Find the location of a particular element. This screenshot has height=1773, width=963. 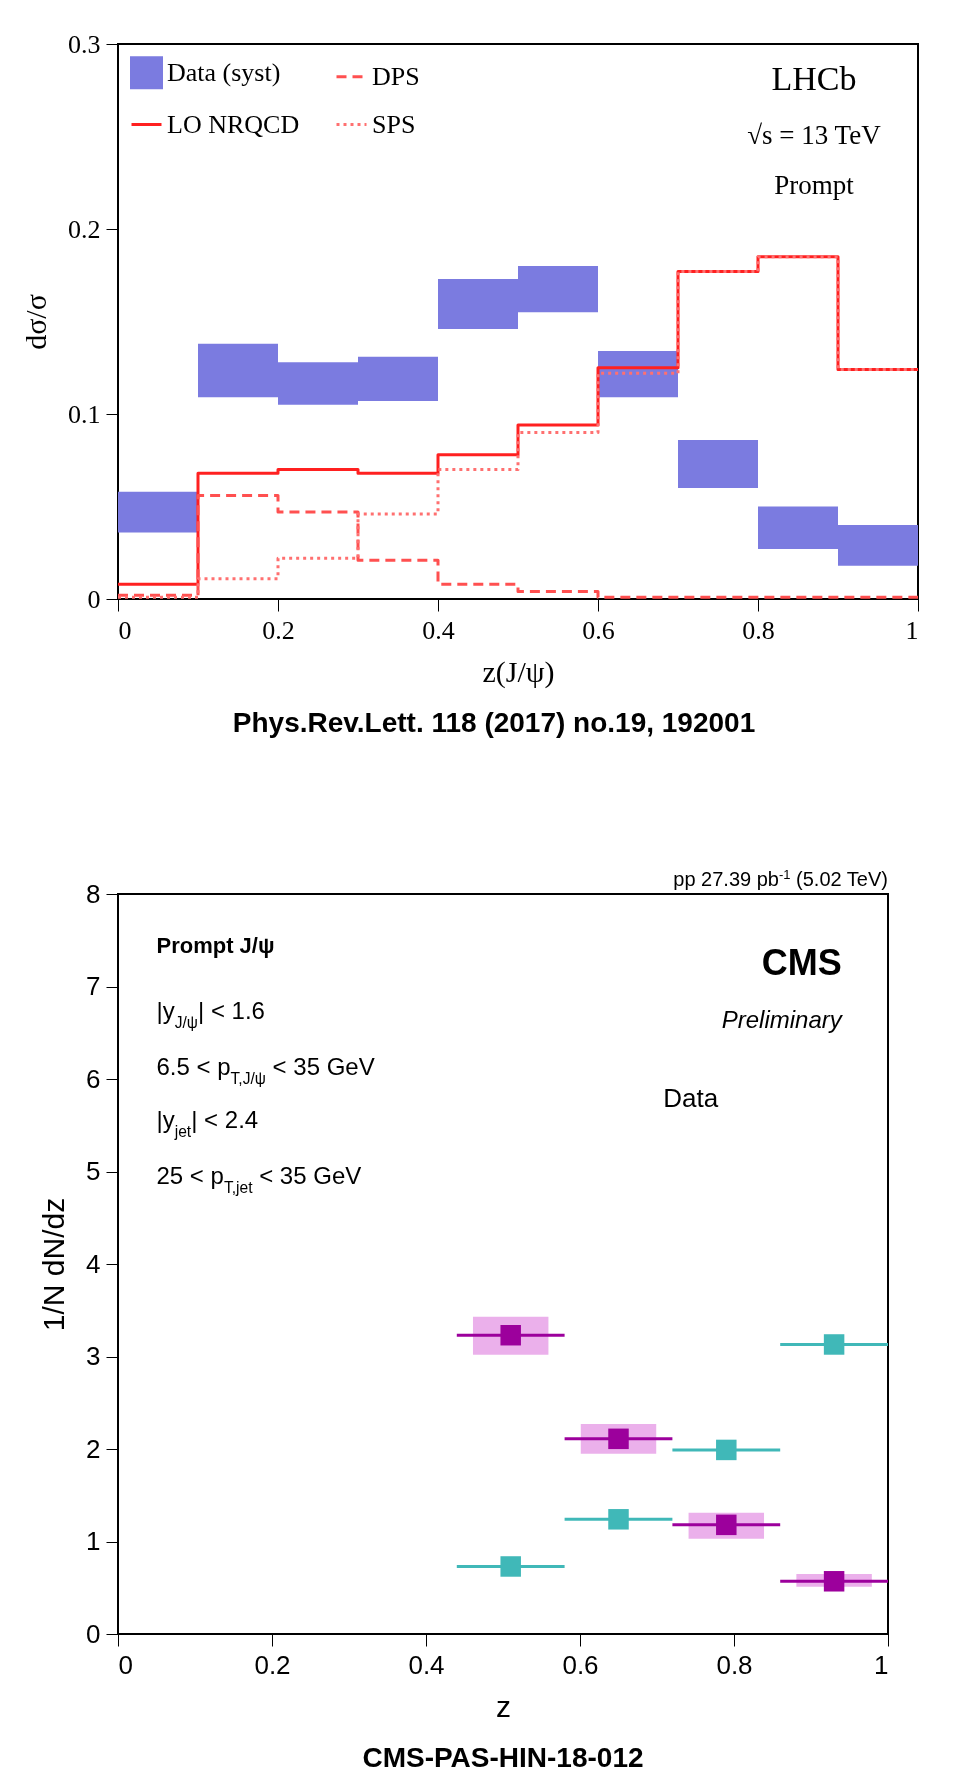

annotation: √s = 13 TeV is located at coordinates (814, 134).